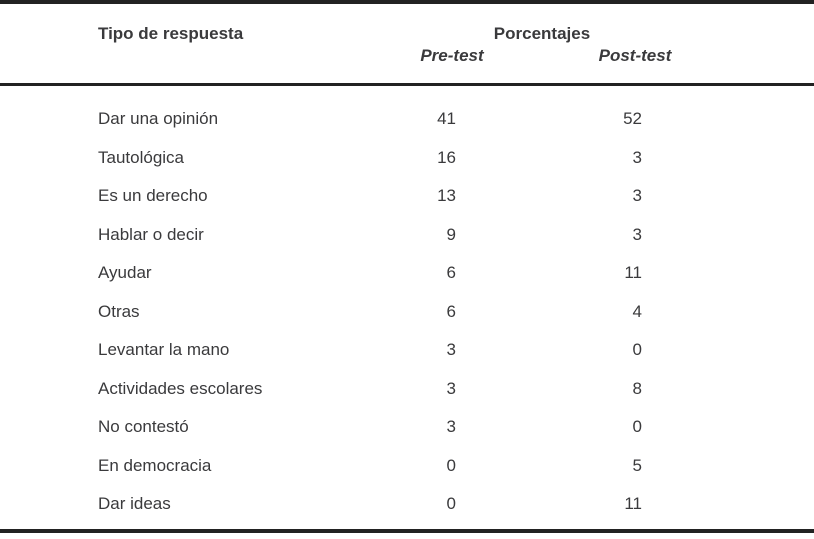  Describe the element at coordinates (407, 389) in the screenshot. I see `table-row: Actividades escolares 3 8` at that location.